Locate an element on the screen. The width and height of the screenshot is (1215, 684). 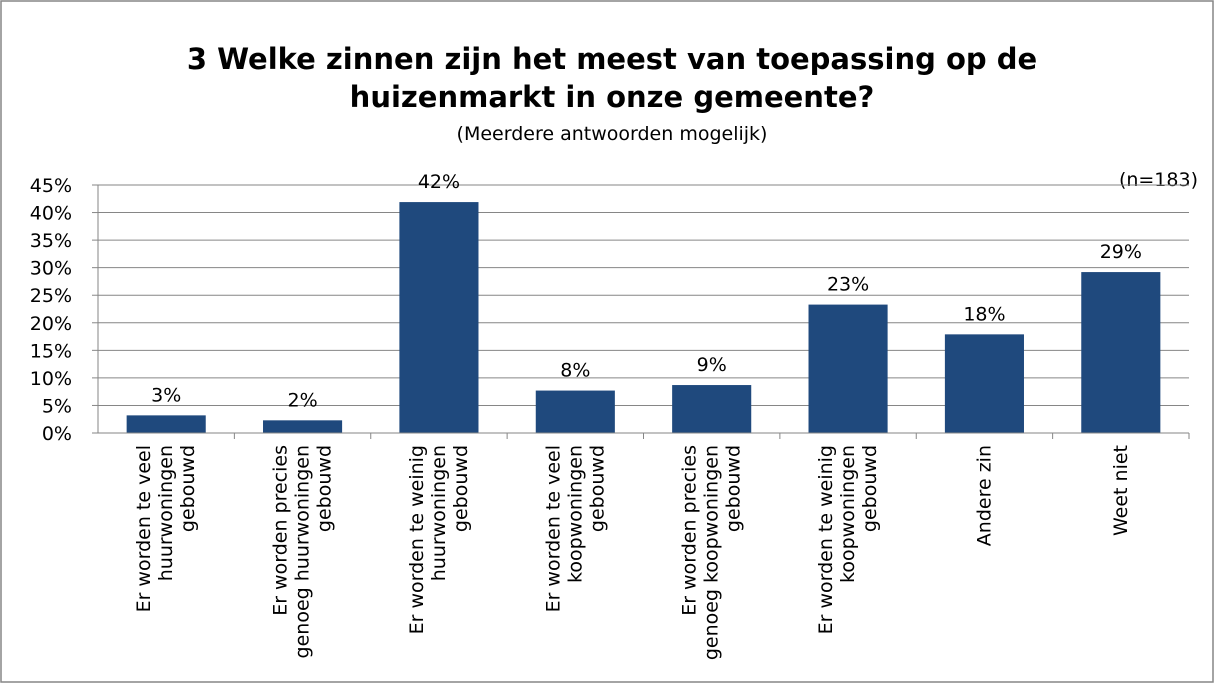
y-tick-label: 30% is located at coordinates (51, 269).